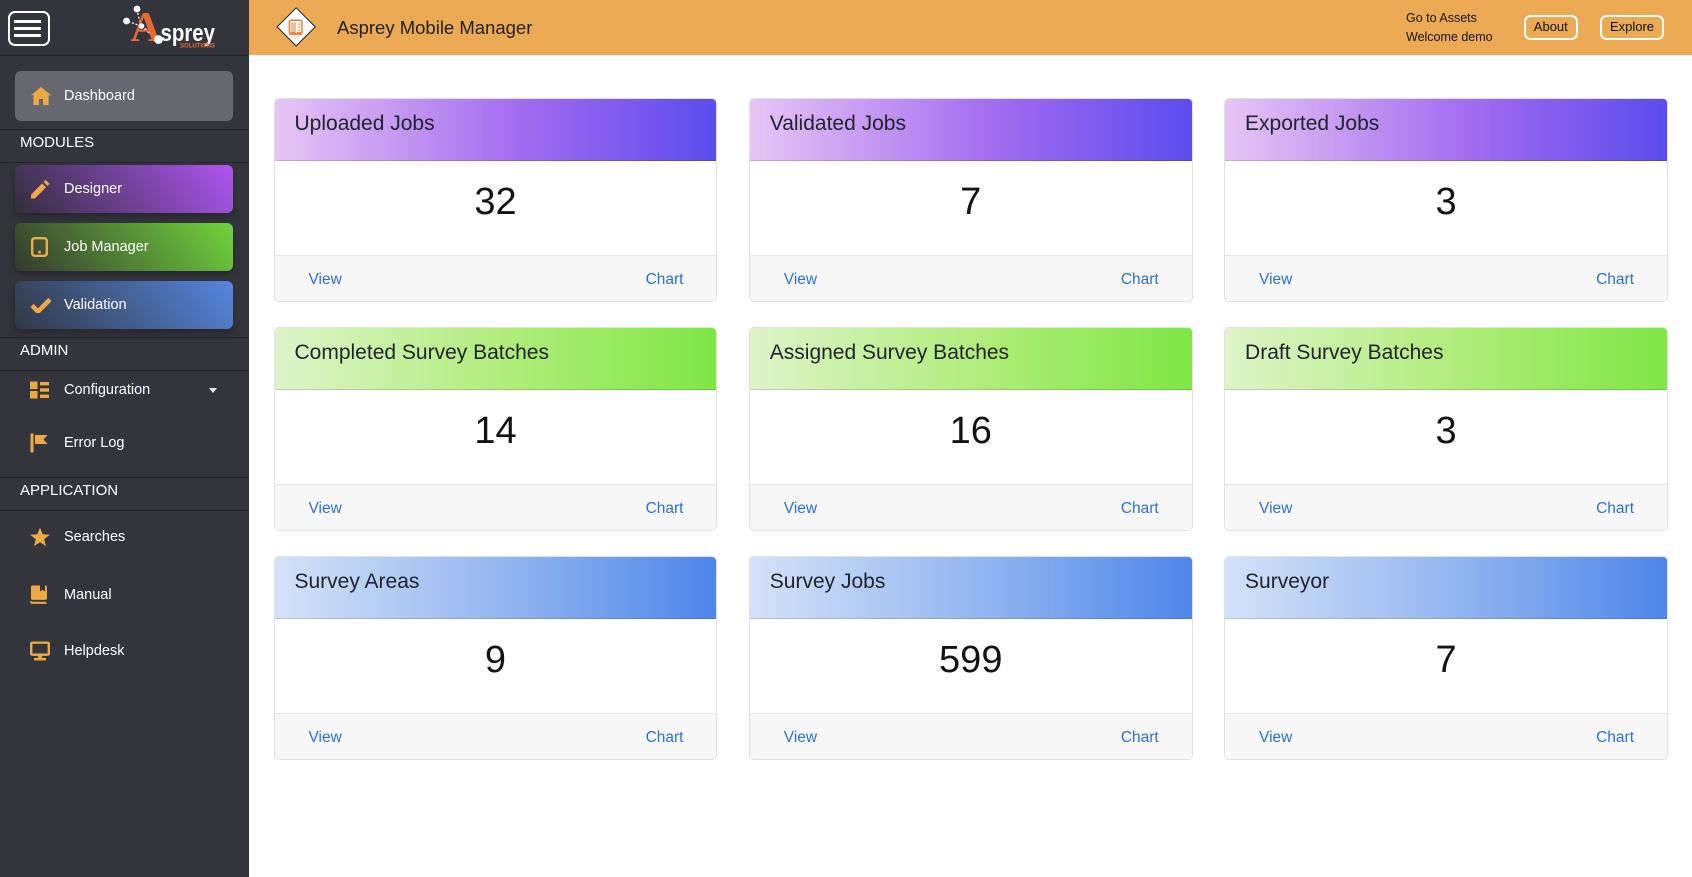 The height and width of the screenshot is (877, 1692). I want to click on svg-text: sprey, so click(188, 33).